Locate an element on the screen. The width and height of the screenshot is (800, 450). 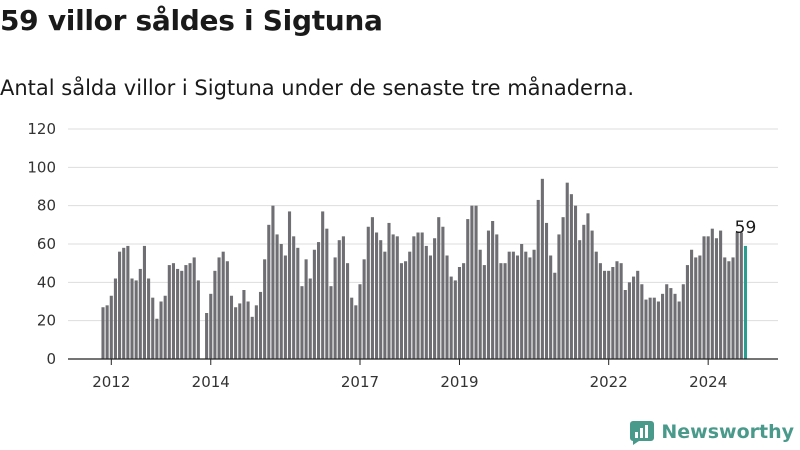
y-tick-label: 40 is located at coordinates (46, 282).